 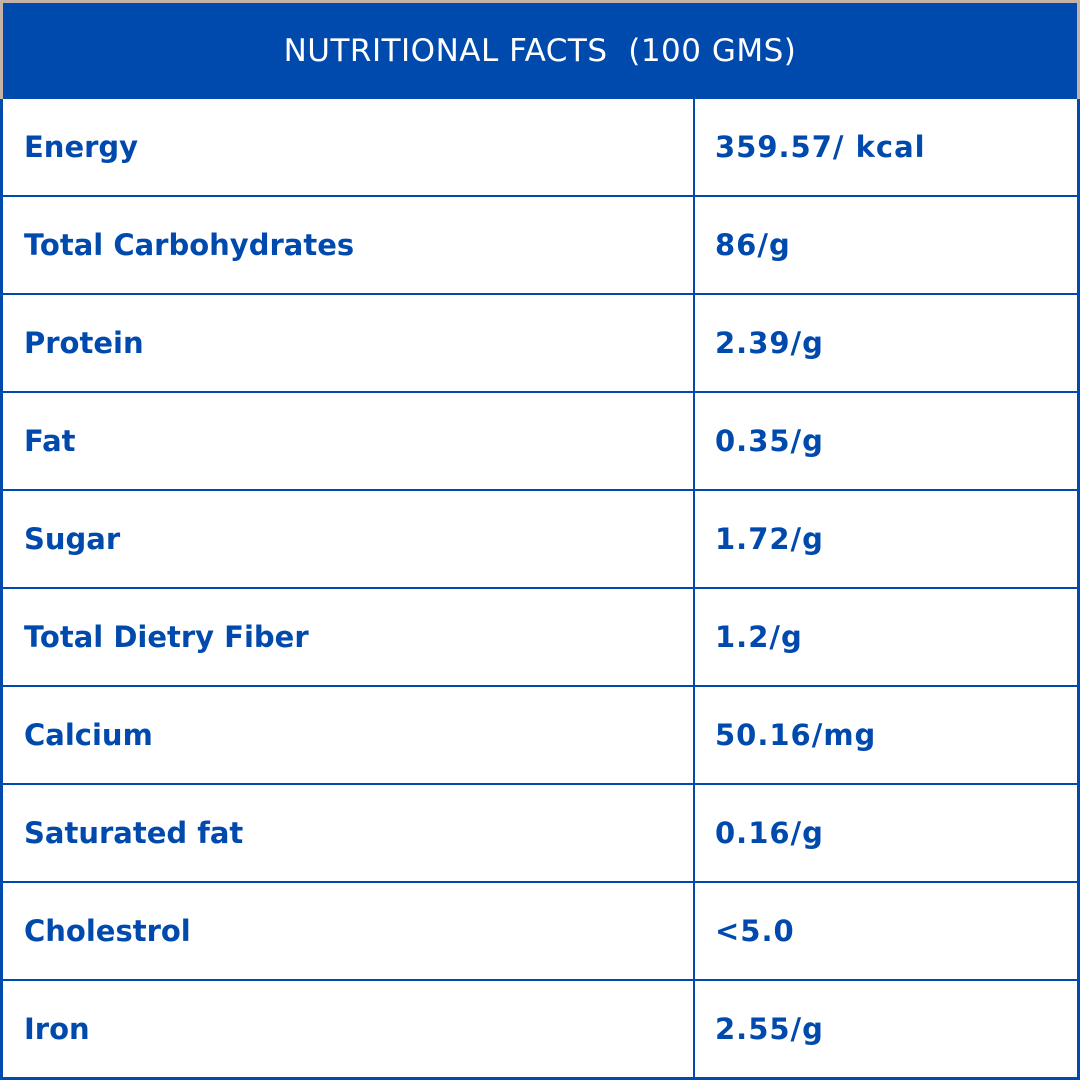 I want to click on nutrient-name: Energy, so click(x=81, y=147).